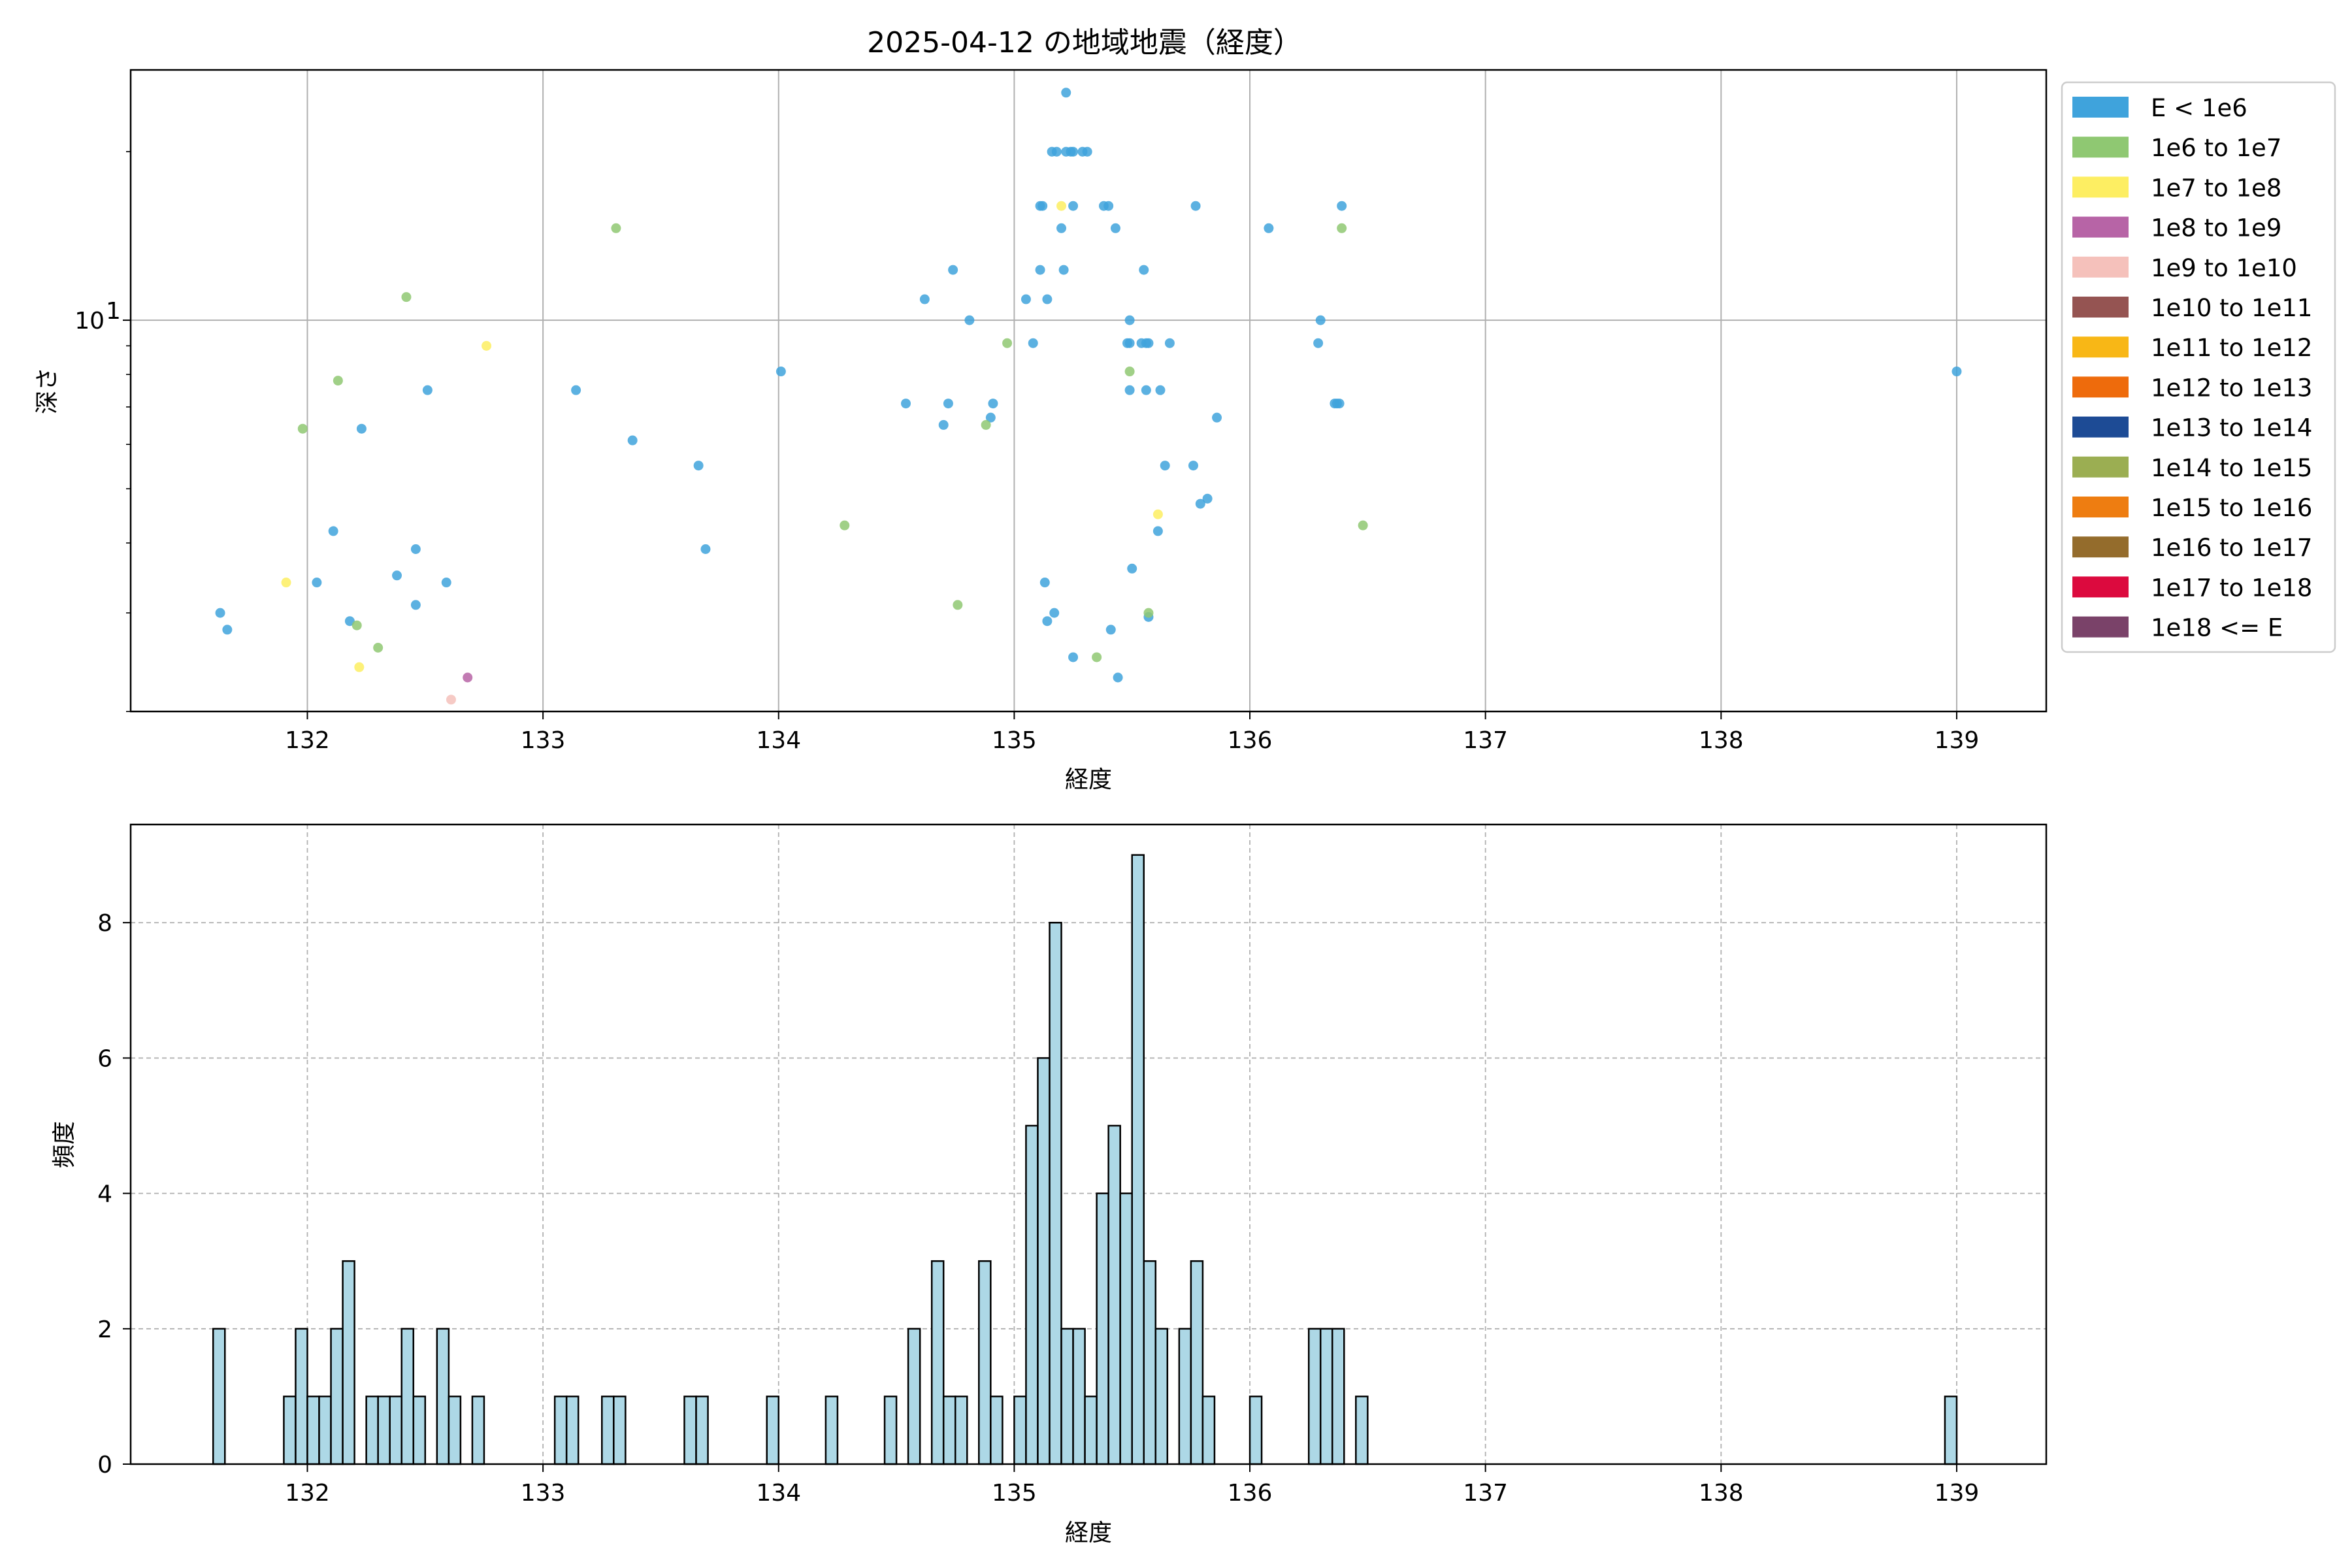  What do you see at coordinates (64, 1144) in the screenshot?
I see `histogram-y-axis-label: 頻度` at bounding box center [64, 1144].